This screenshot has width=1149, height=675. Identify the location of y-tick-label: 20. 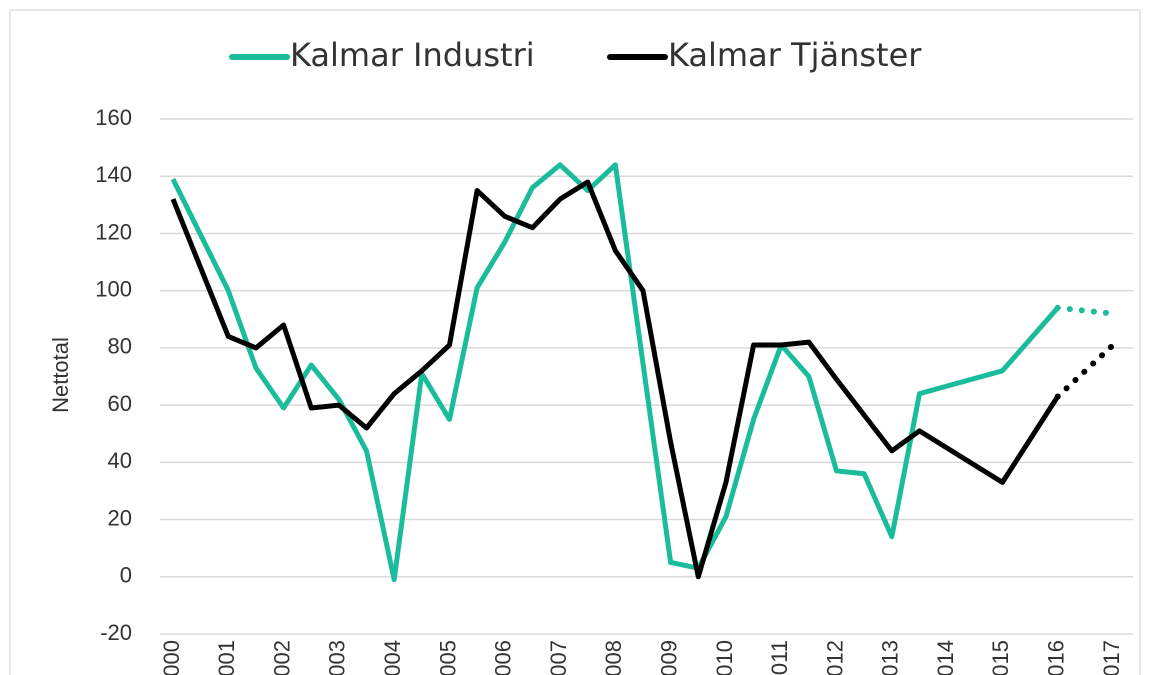
(120, 517).